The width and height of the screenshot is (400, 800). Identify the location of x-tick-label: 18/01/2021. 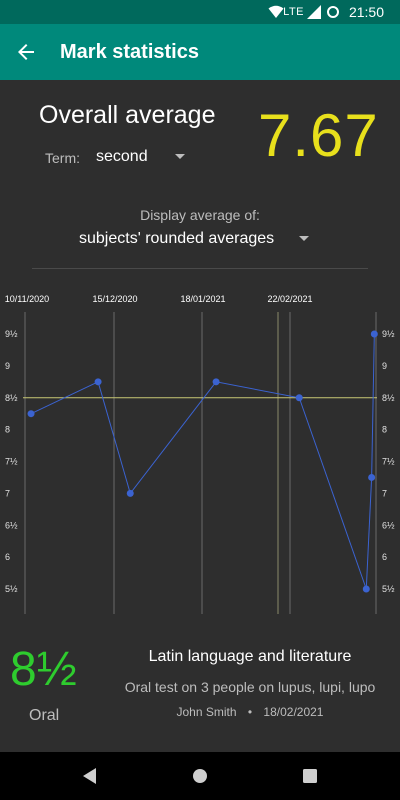
(202, 299).